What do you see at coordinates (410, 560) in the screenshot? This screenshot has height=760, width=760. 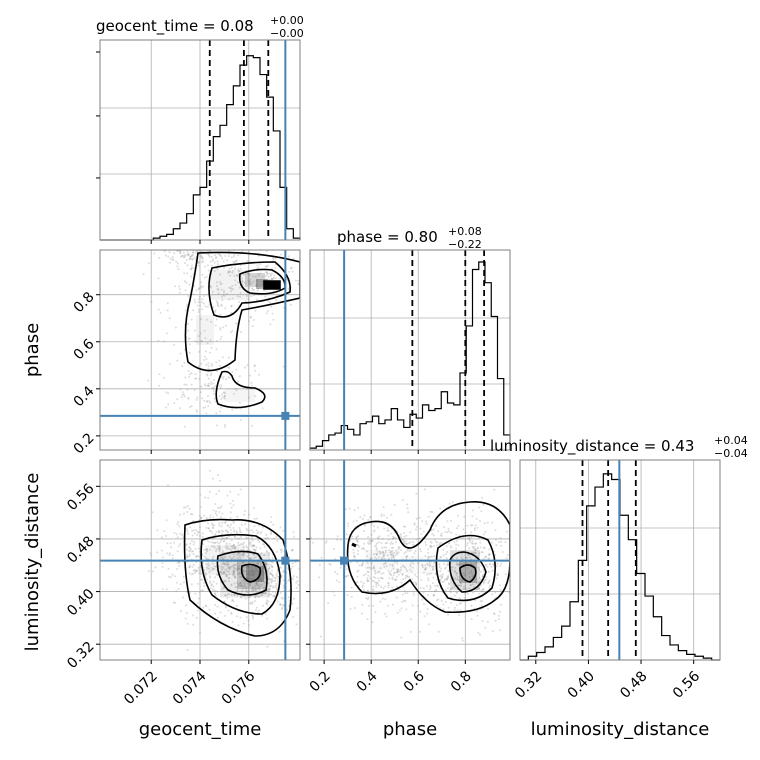 I see `panel-frame` at bounding box center [410, 560].